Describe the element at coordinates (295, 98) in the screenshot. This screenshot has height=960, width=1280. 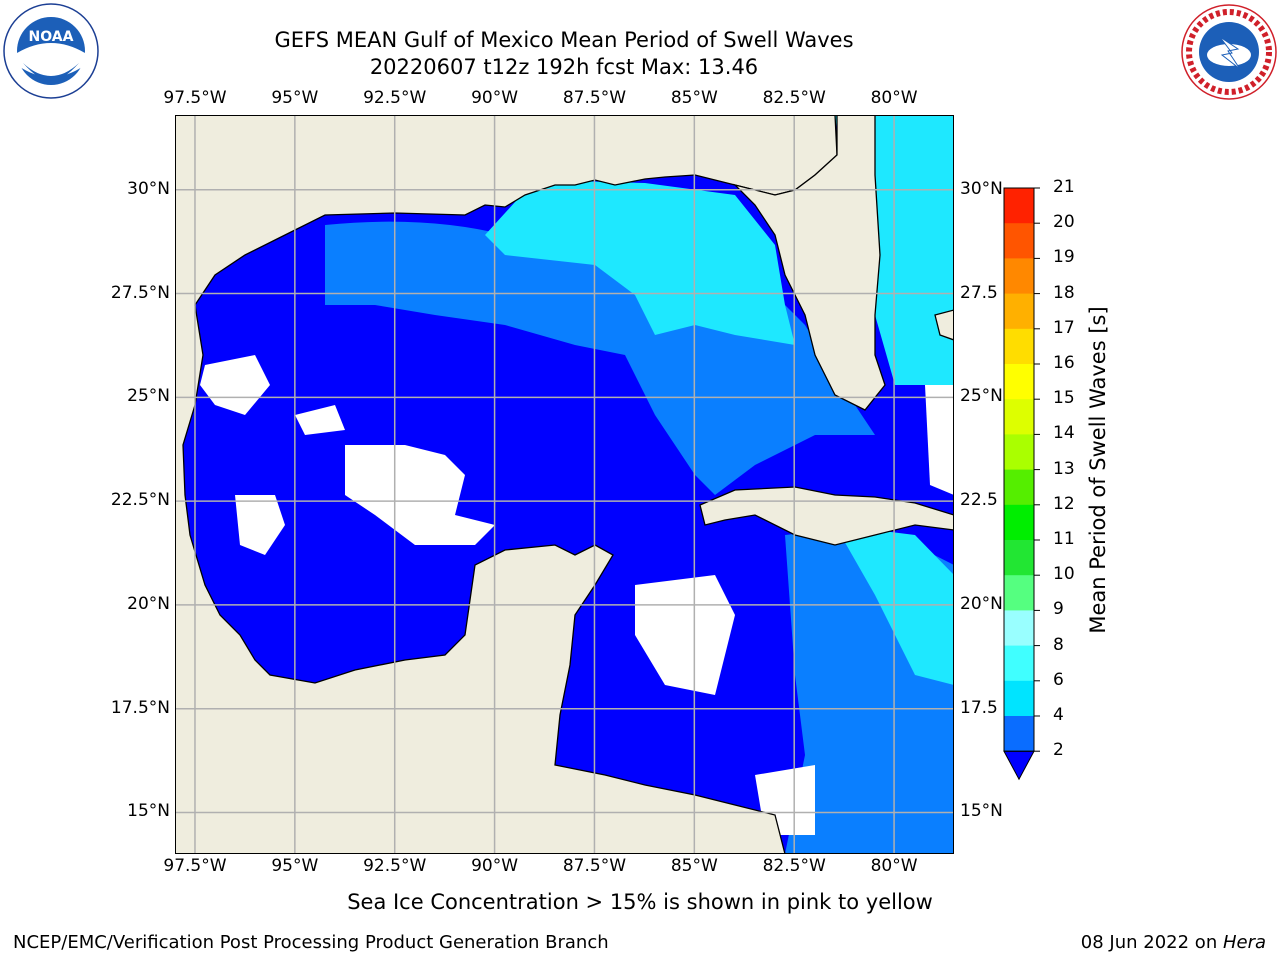
I see `lon-label-top: 95°W` at that location.